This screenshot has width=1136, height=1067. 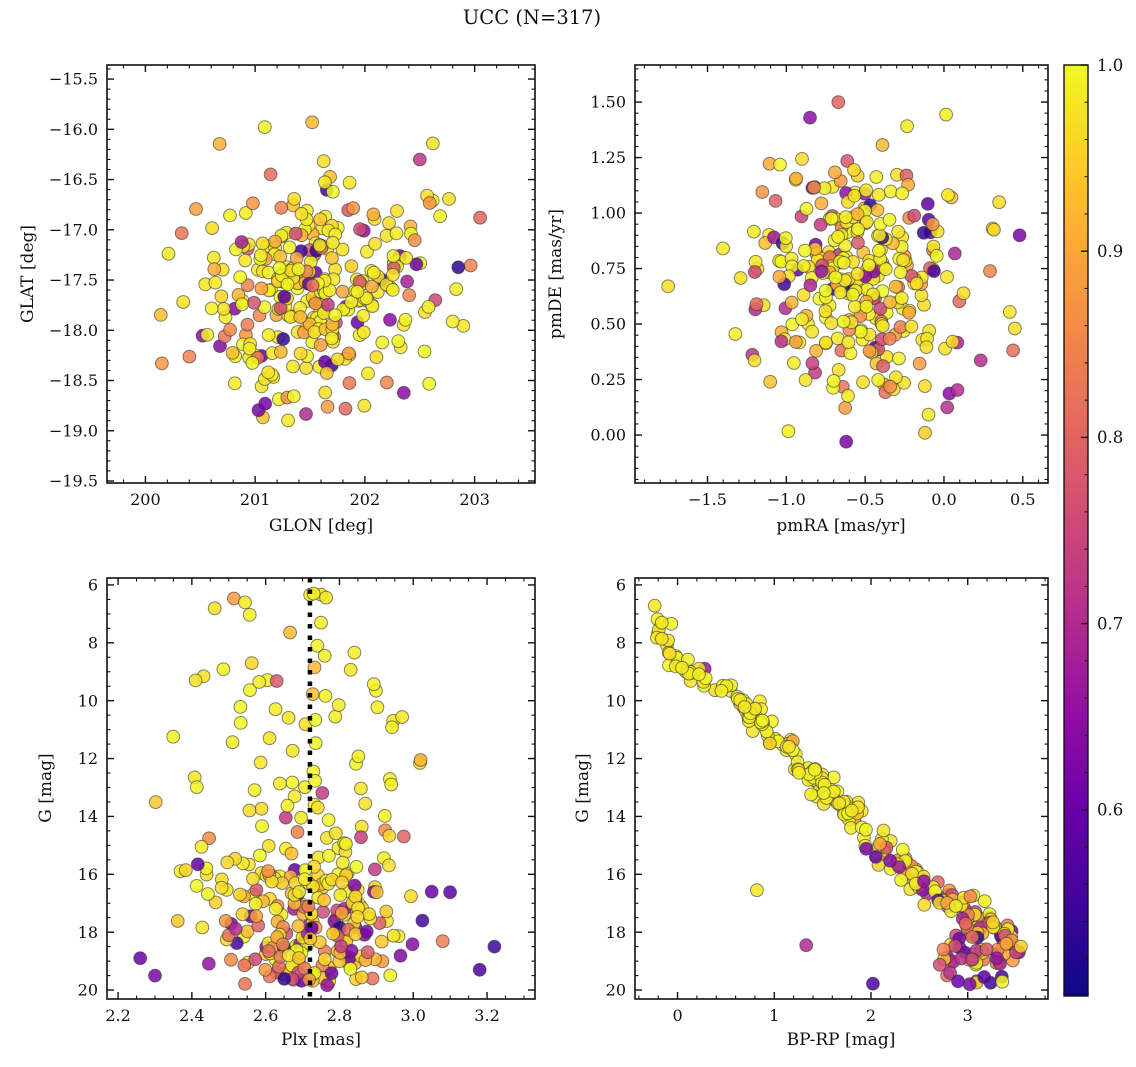 I want to click on colorbar-gradient, so click(x=1076, y=530).